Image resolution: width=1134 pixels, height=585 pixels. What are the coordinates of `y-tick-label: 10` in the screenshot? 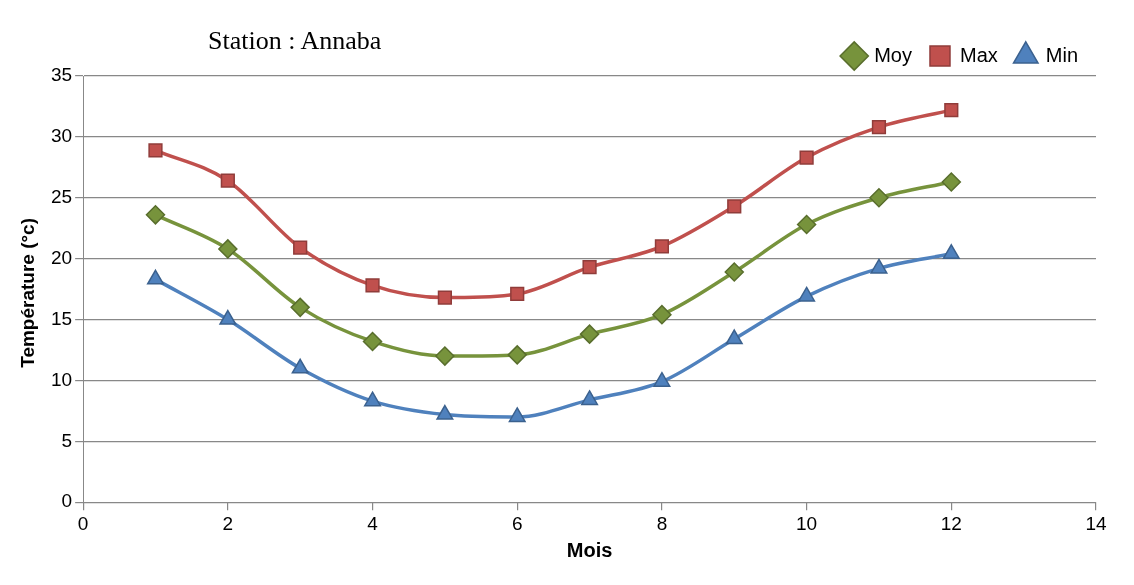 It's located at (61, 379).